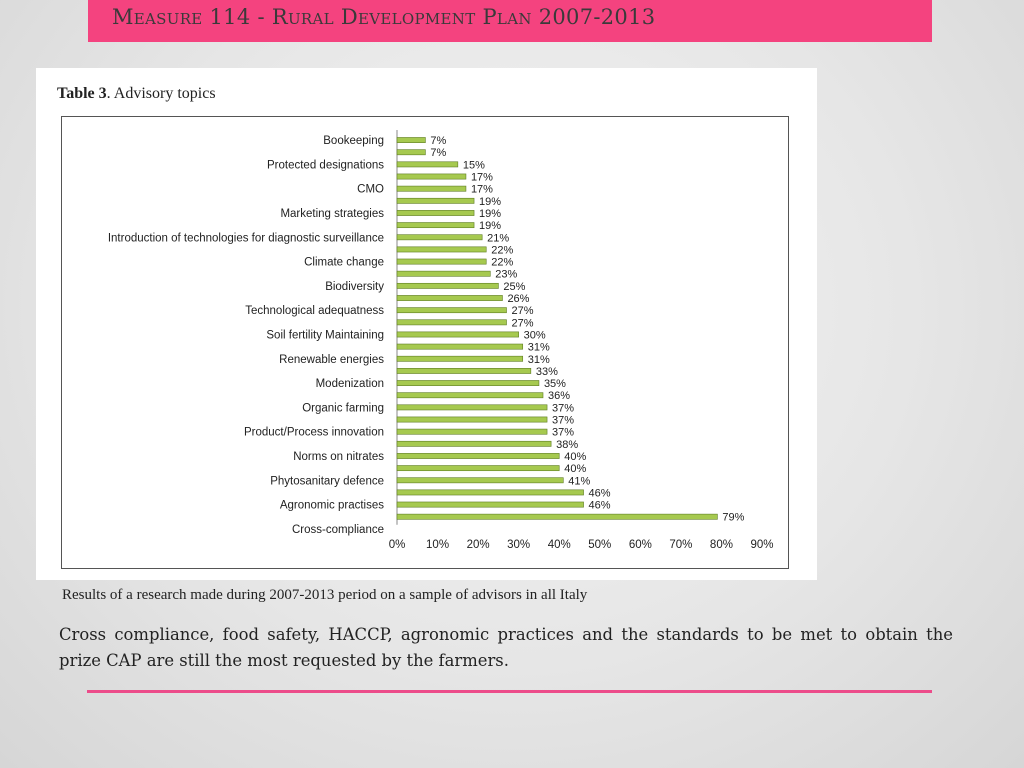  What do you see at coordinates (506, 275) in the screenshot?
I see `data-label: 23%` at bounding box center [506, 275].